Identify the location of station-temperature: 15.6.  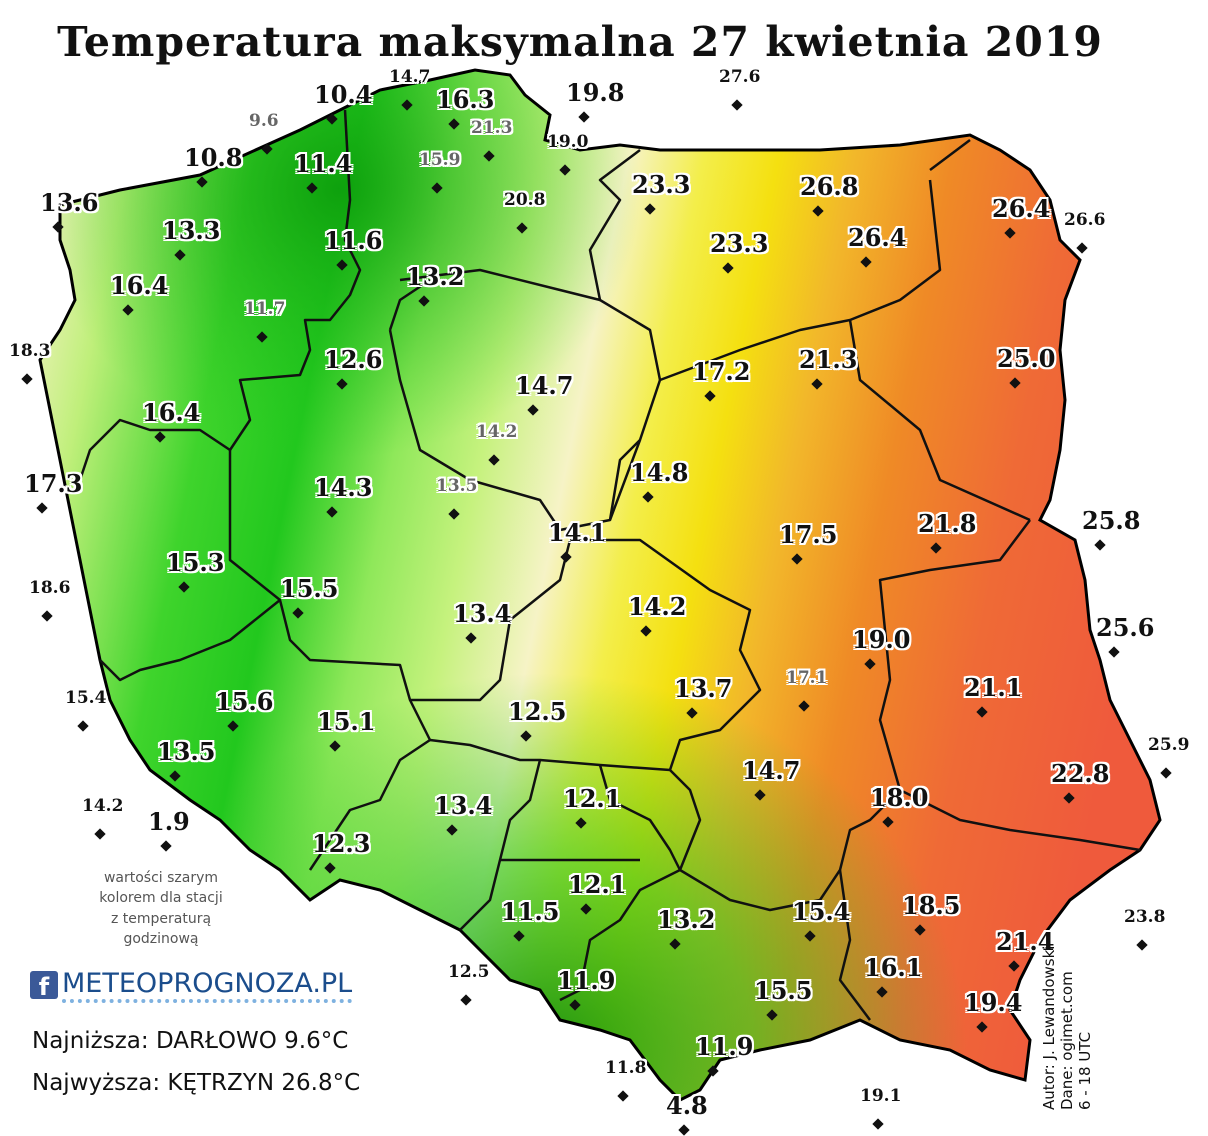
(244, 701).